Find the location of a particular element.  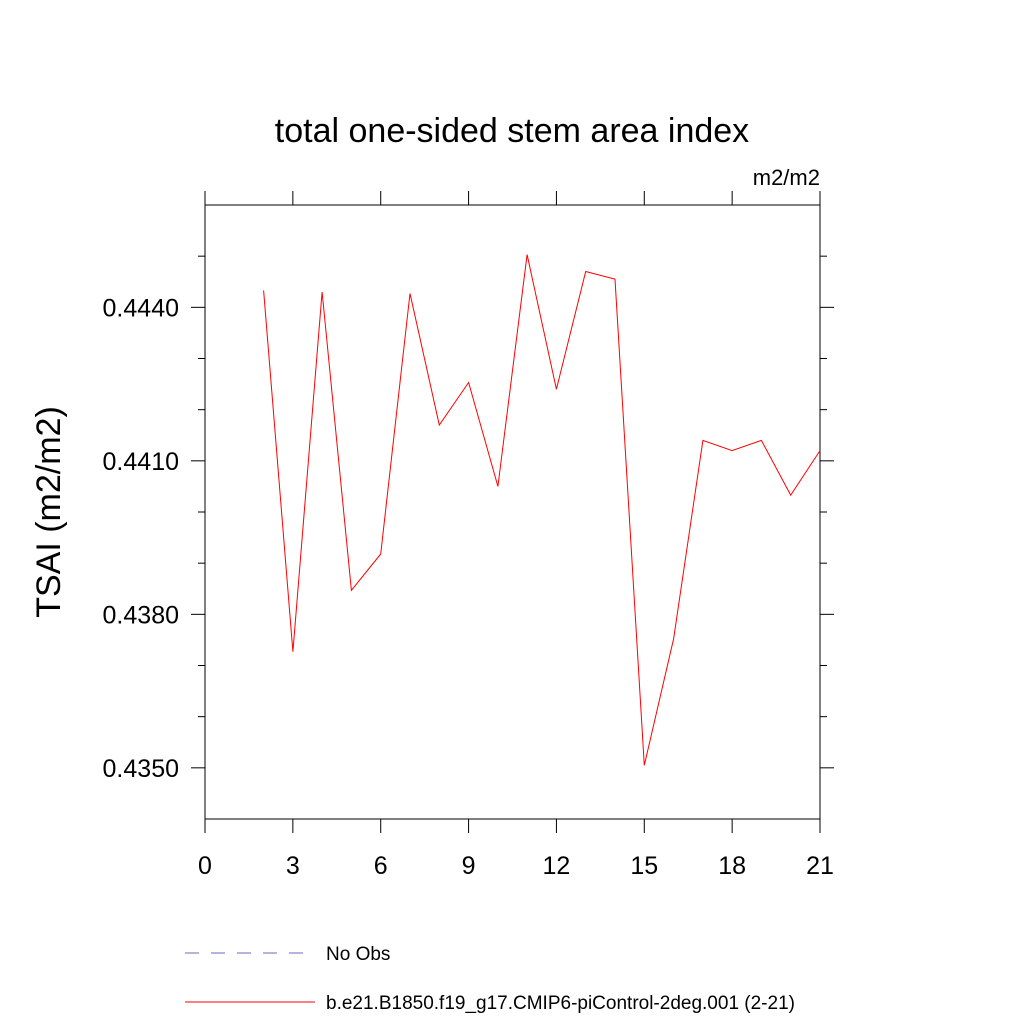

y-axis-label: TSAI (m2/m2) is located at coordinates (49, 512).